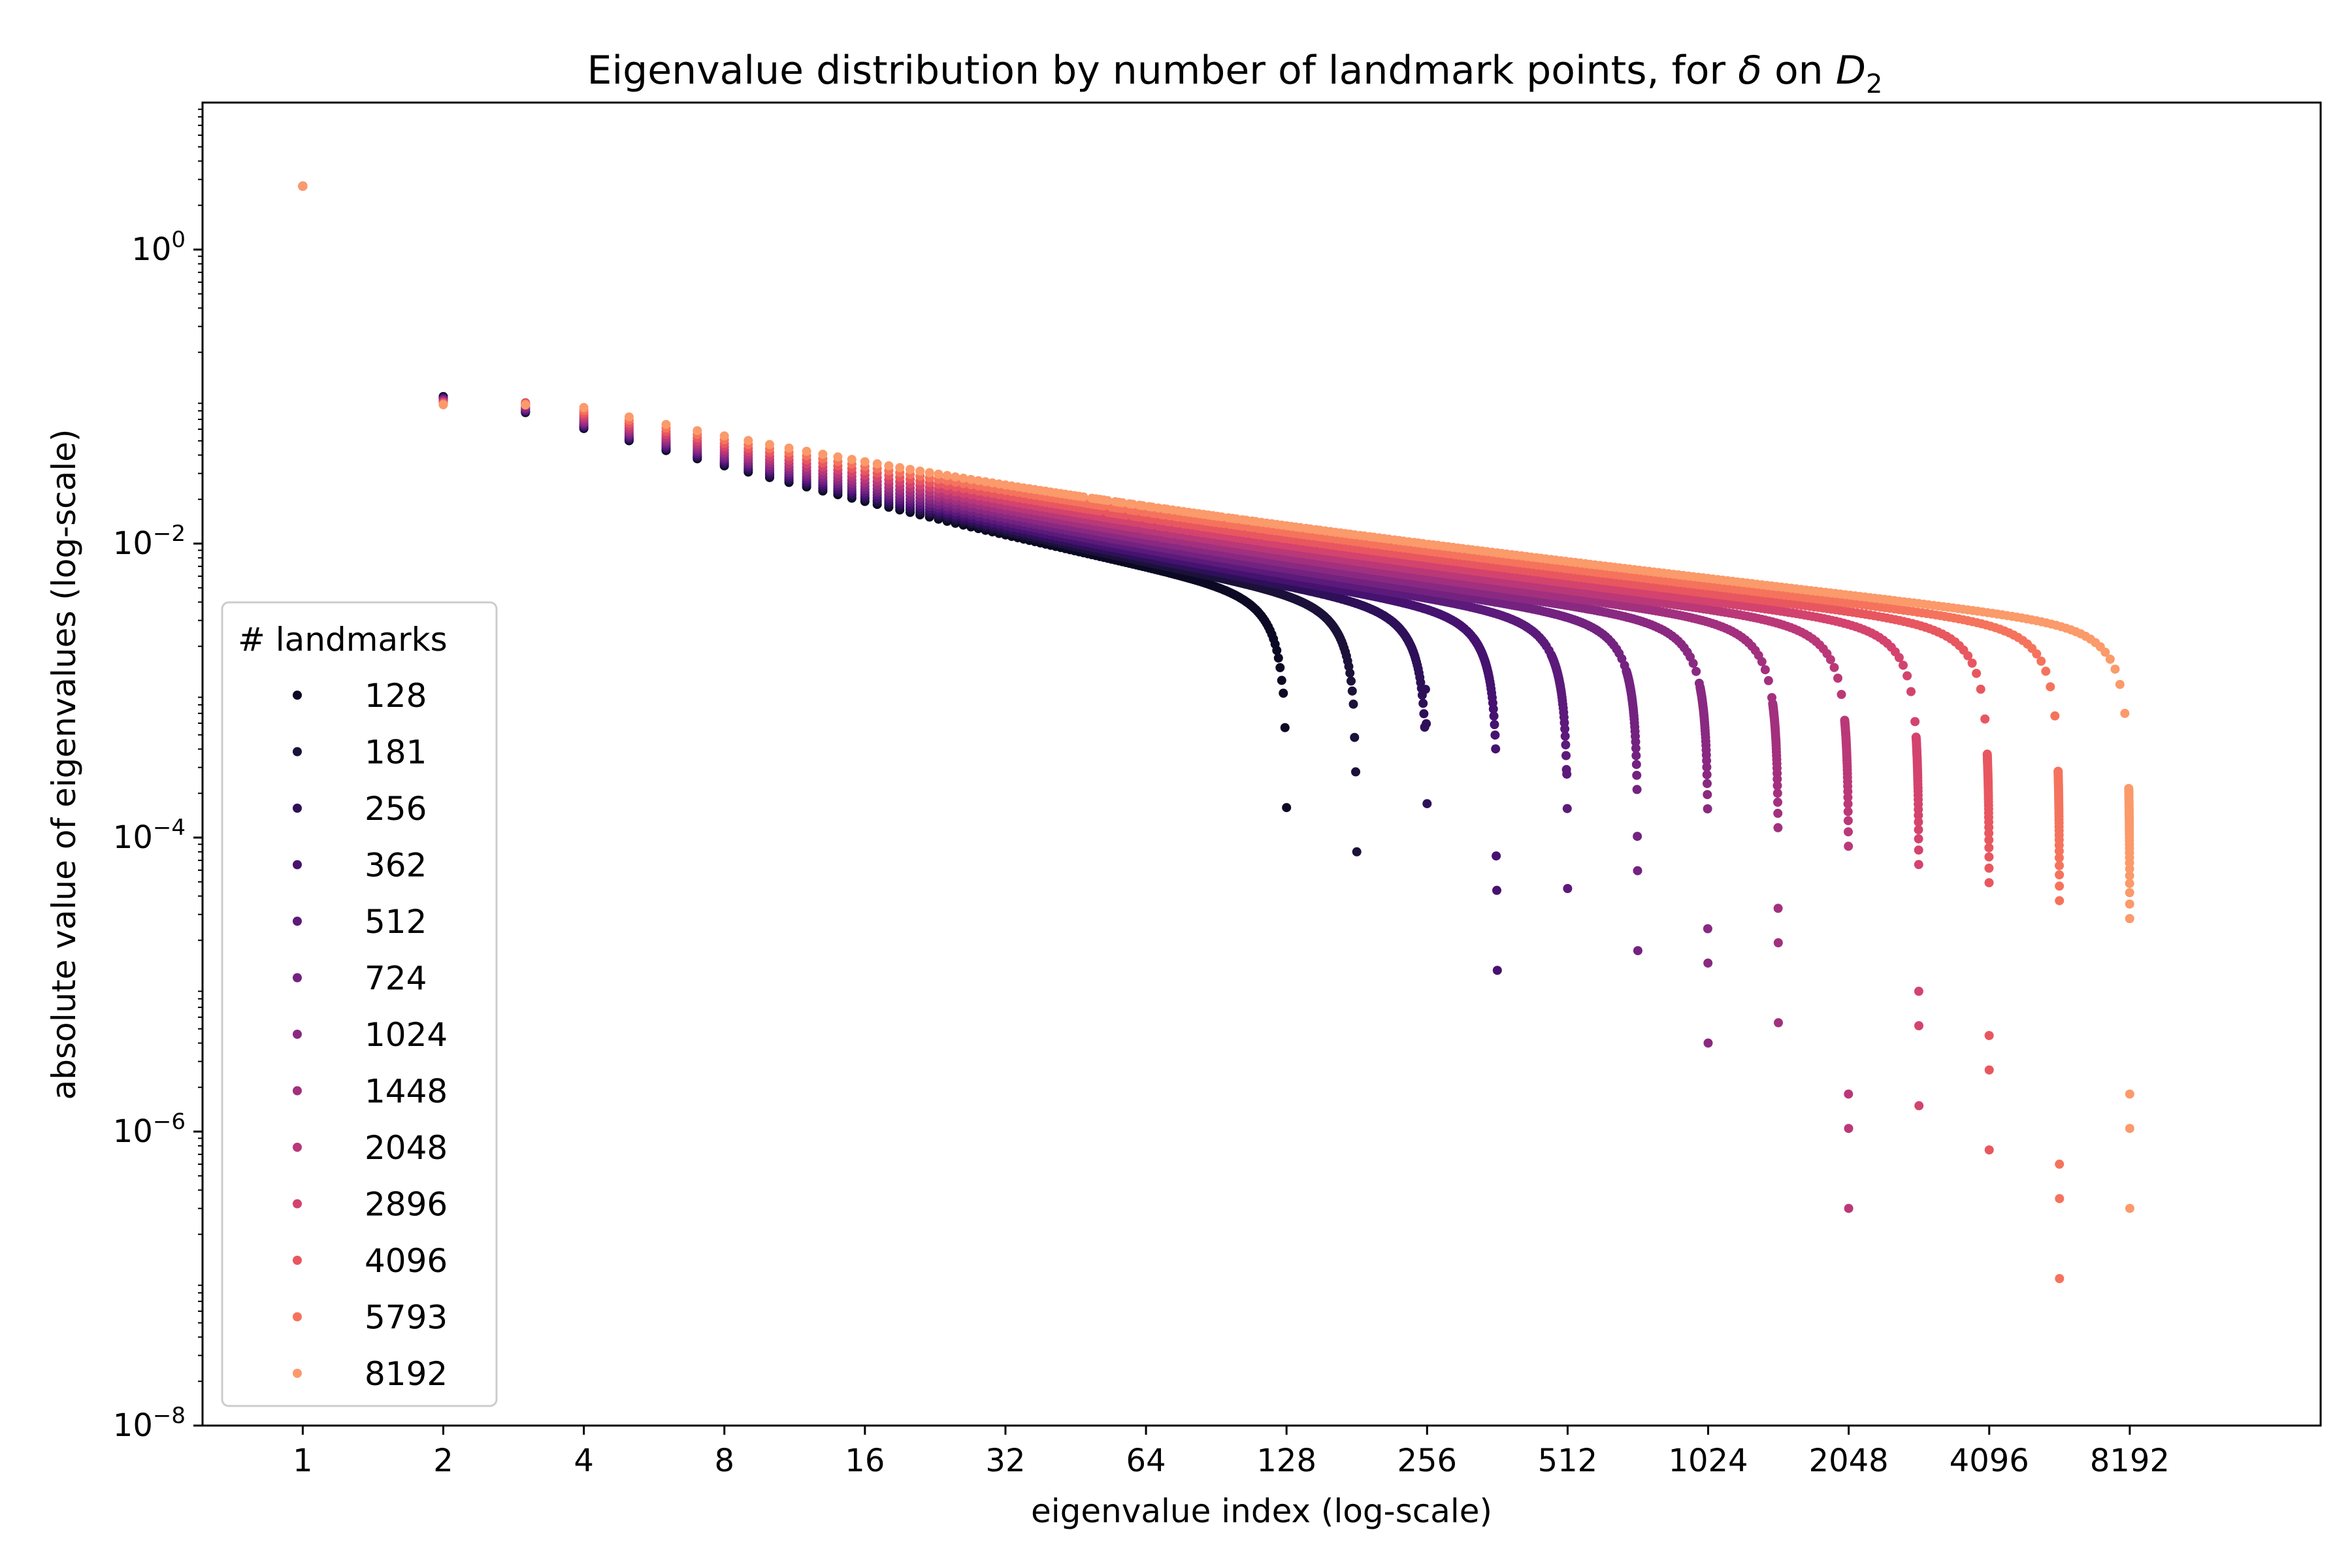  I want to click on x-tick-label: 4, so click(584, 1461).